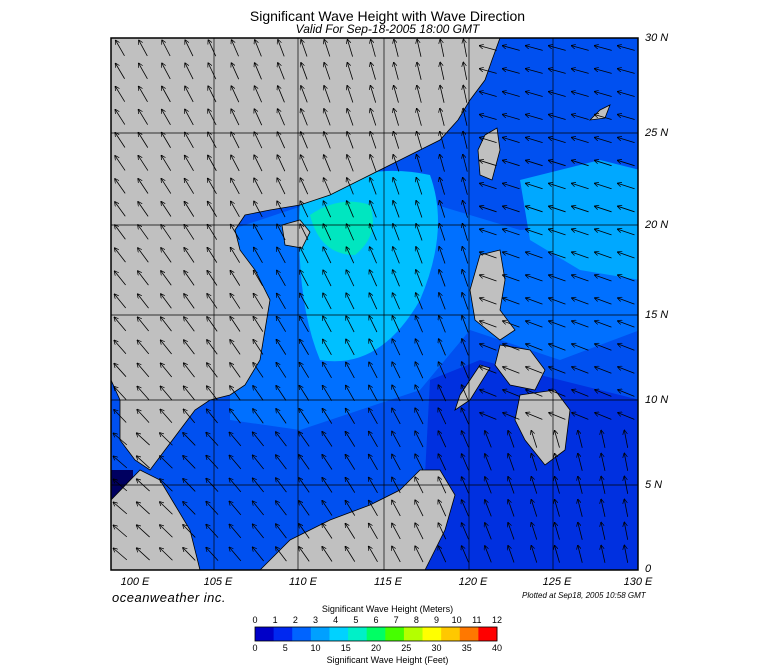 The height and width of the screenshot is (665, 775). What do you see at coordinates (376, 620) in the screenshot?
I see `colorbar-meter-tick: 6` at bounding box center [376, 620].